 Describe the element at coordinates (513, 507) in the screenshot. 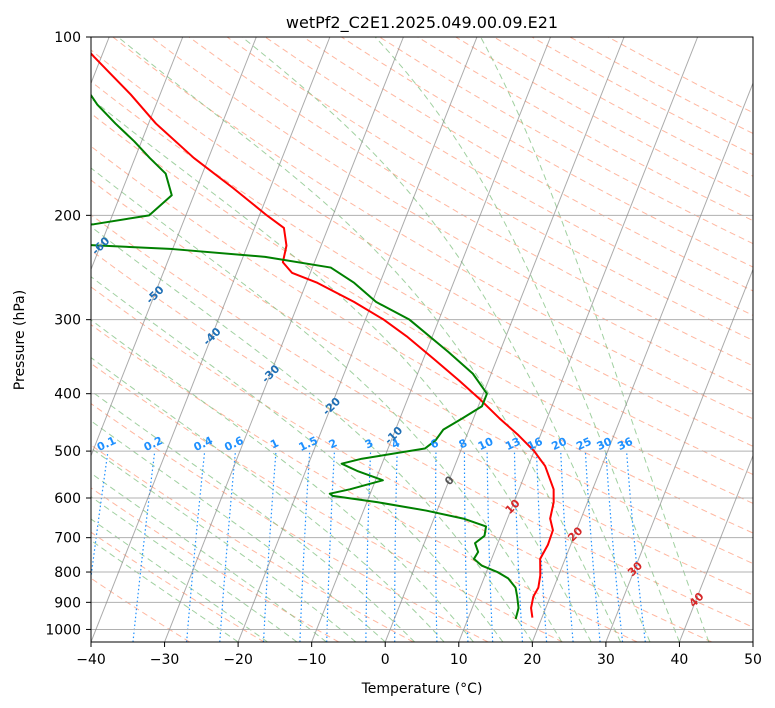

I see `isotherm-label: 10` at that location.